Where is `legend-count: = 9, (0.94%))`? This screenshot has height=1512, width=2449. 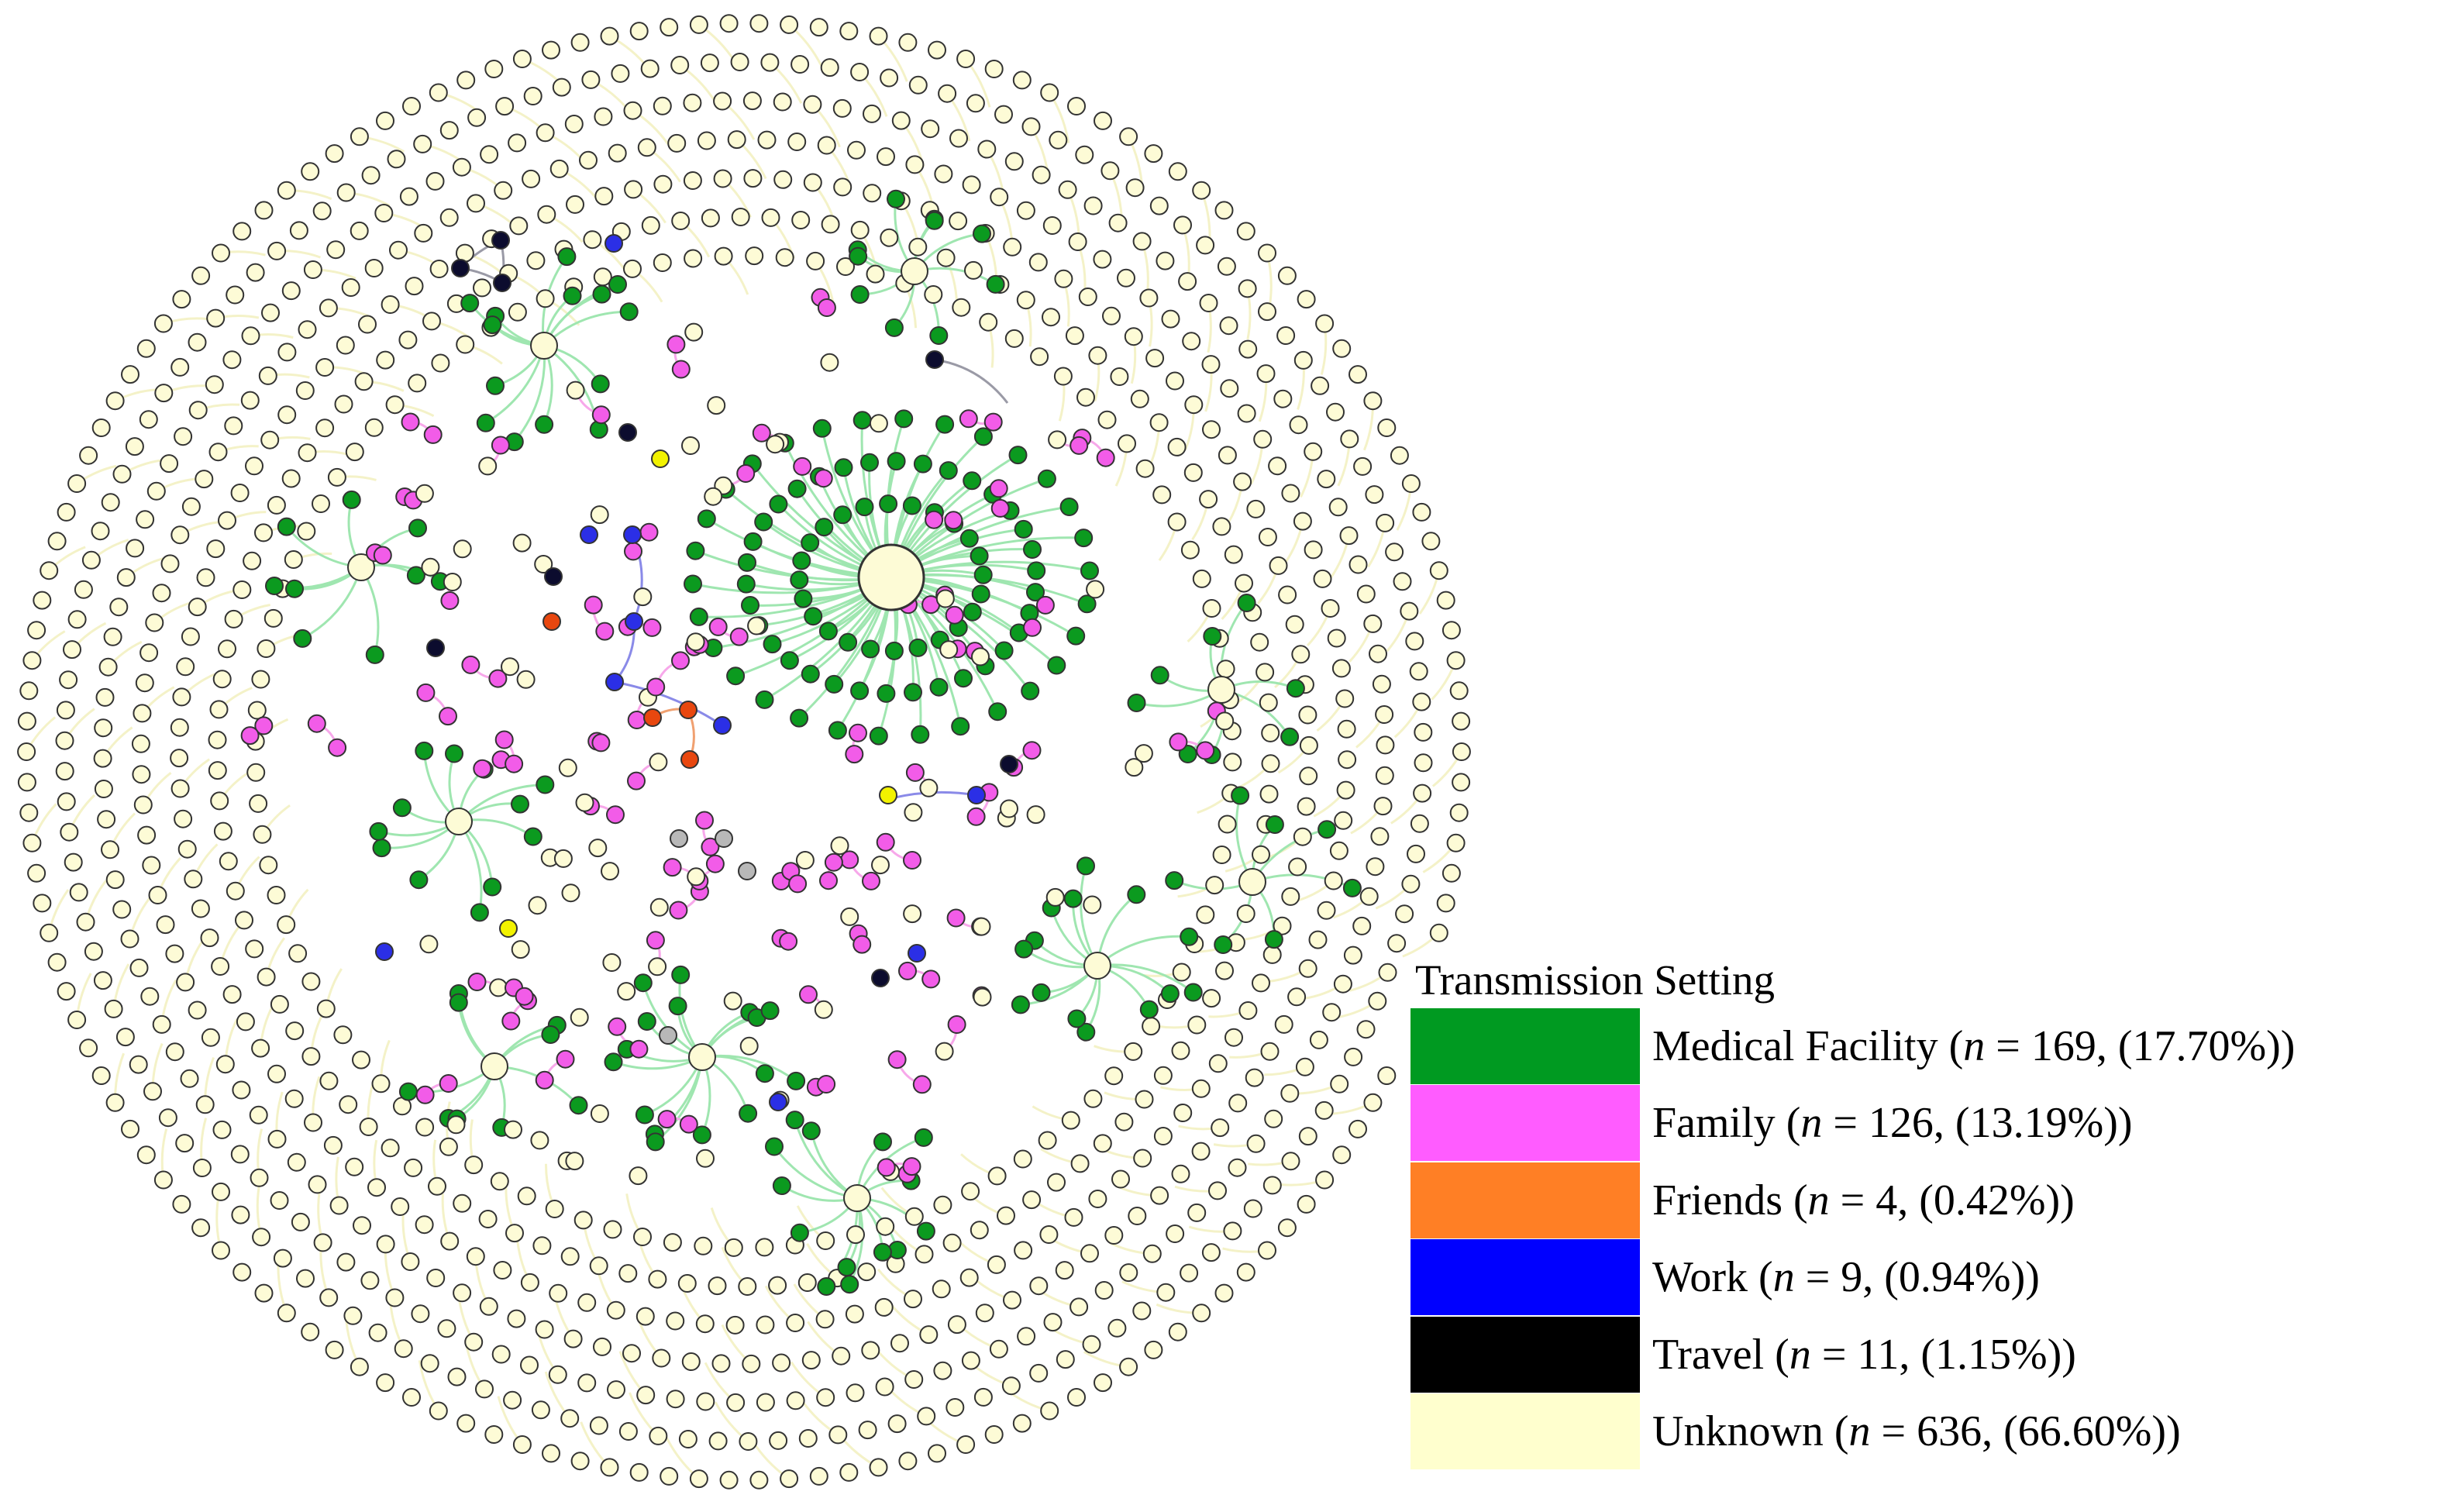 legend-count: = 9, (0.94%)) is located at coordinates (1917, 1277).